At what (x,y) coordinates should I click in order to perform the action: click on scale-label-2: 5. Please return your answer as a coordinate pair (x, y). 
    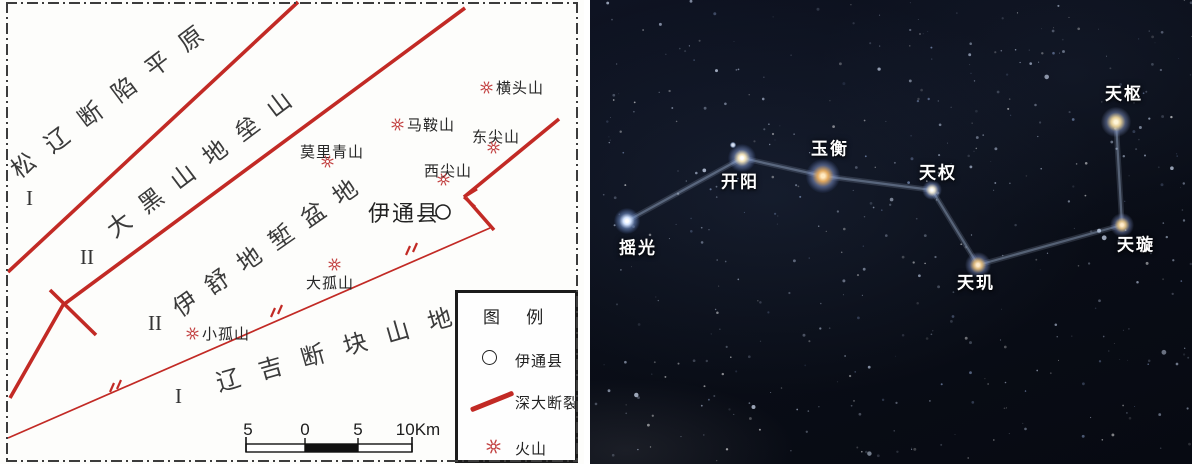
    Looking at the image, I should click on (358, 429).